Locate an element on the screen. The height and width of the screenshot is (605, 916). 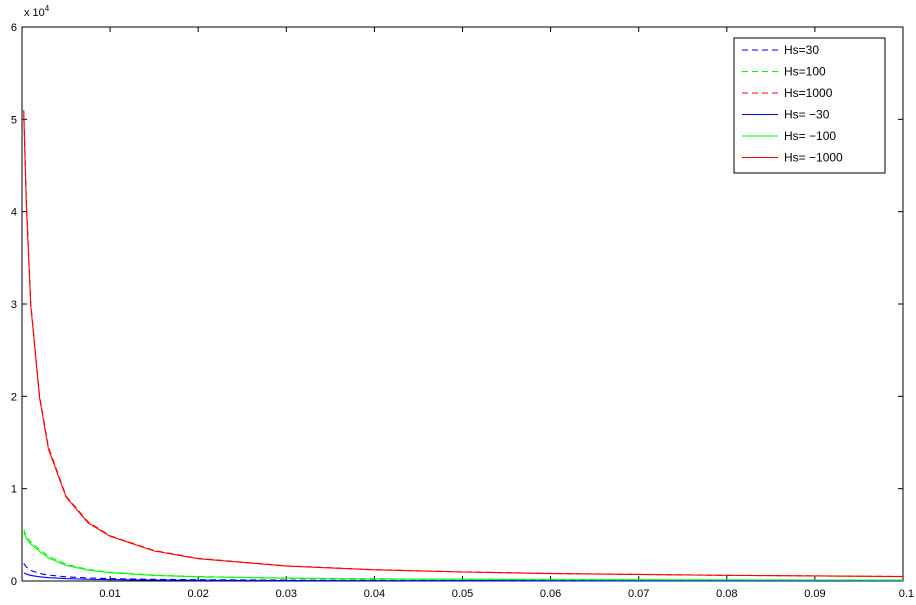
x-tick-label: 0.03 is located at coordinates (286, 594).